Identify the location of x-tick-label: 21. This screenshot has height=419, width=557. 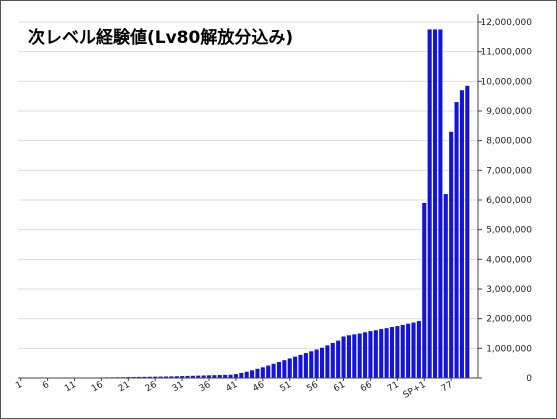
(124, 387).